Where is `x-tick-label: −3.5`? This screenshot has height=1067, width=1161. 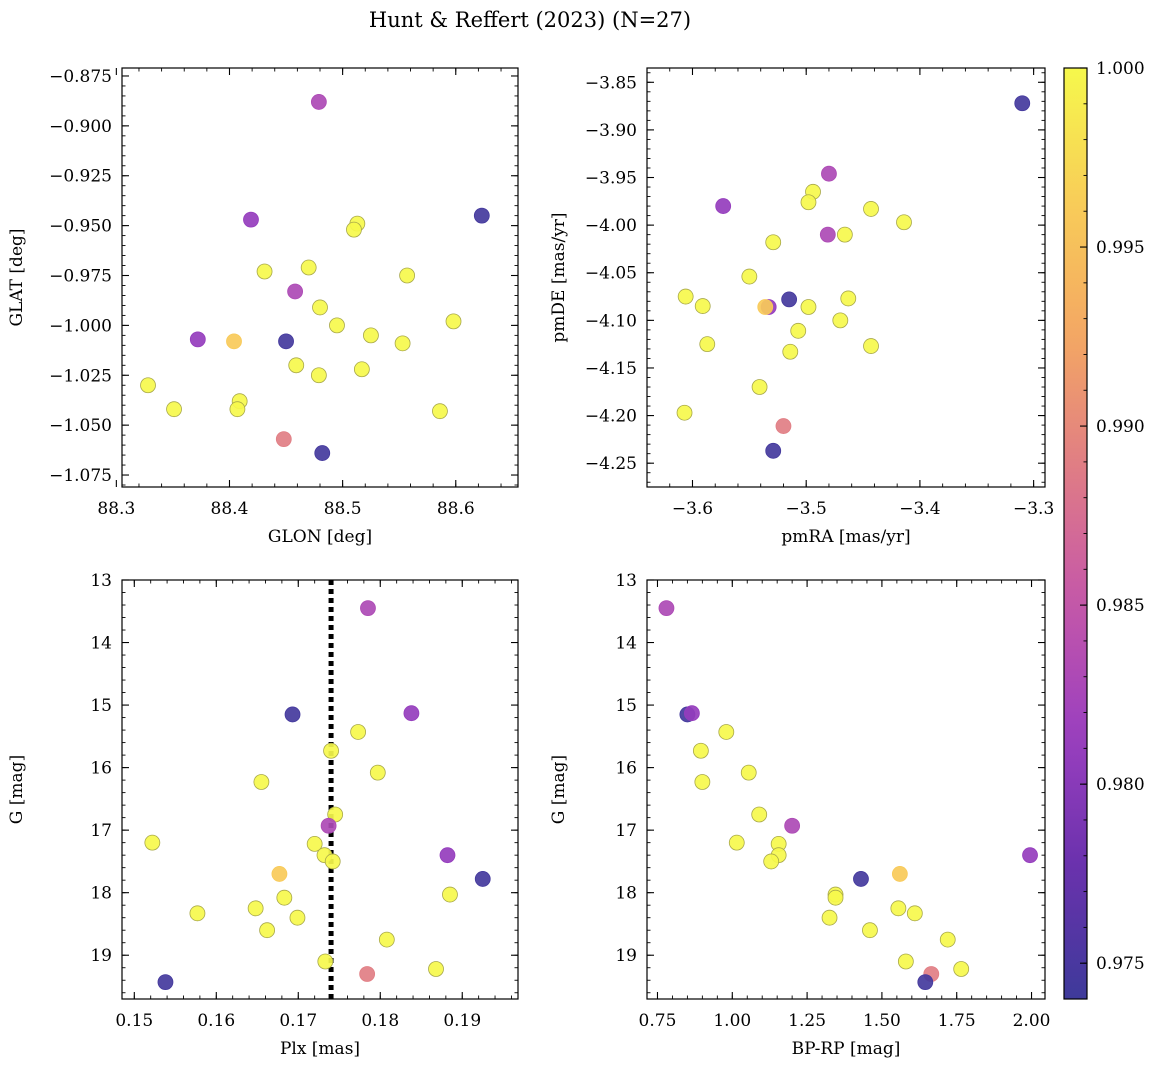 x-tick-label: −3.5 is located at coordinates (806, 509).